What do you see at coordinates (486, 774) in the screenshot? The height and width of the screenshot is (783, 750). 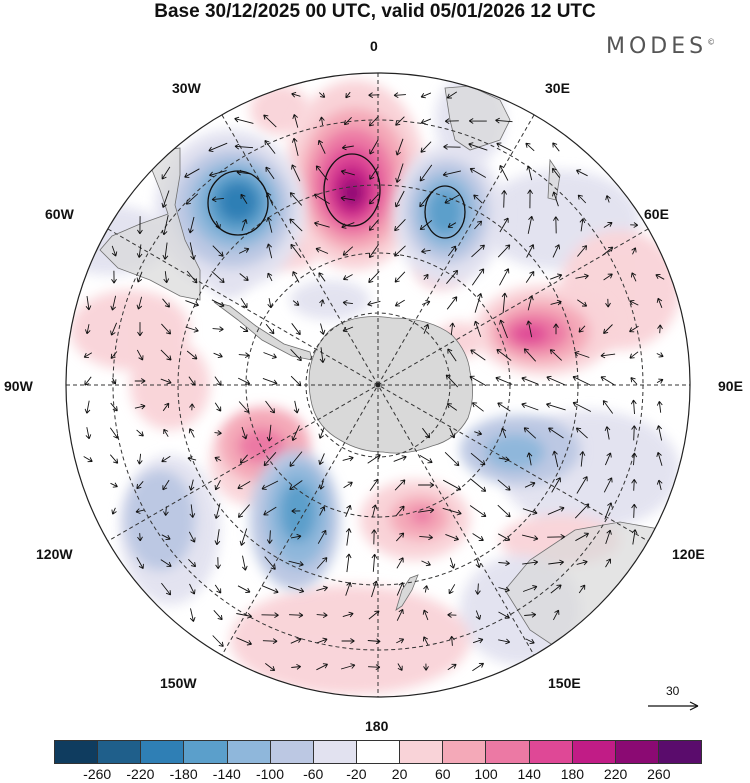 I see `colorbar-tick-label: 100` at bounding box center [486, 774].